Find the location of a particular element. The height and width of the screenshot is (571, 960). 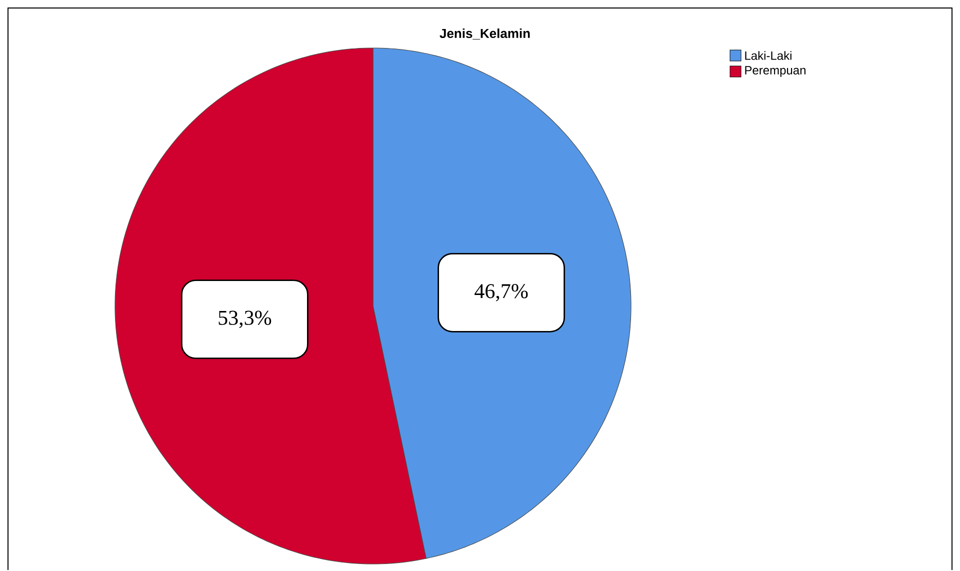

legend-label: Laki-Laki is located at coordinates (768, 55).